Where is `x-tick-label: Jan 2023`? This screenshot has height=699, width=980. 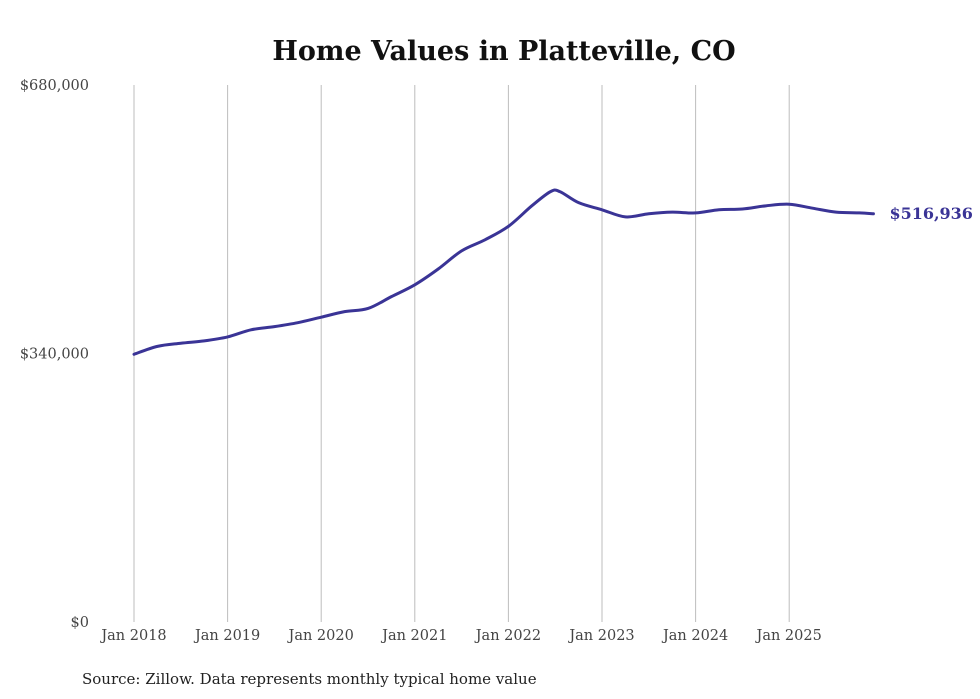 x-tick-label: Jan 2023 is located at coordinates (600, 636).